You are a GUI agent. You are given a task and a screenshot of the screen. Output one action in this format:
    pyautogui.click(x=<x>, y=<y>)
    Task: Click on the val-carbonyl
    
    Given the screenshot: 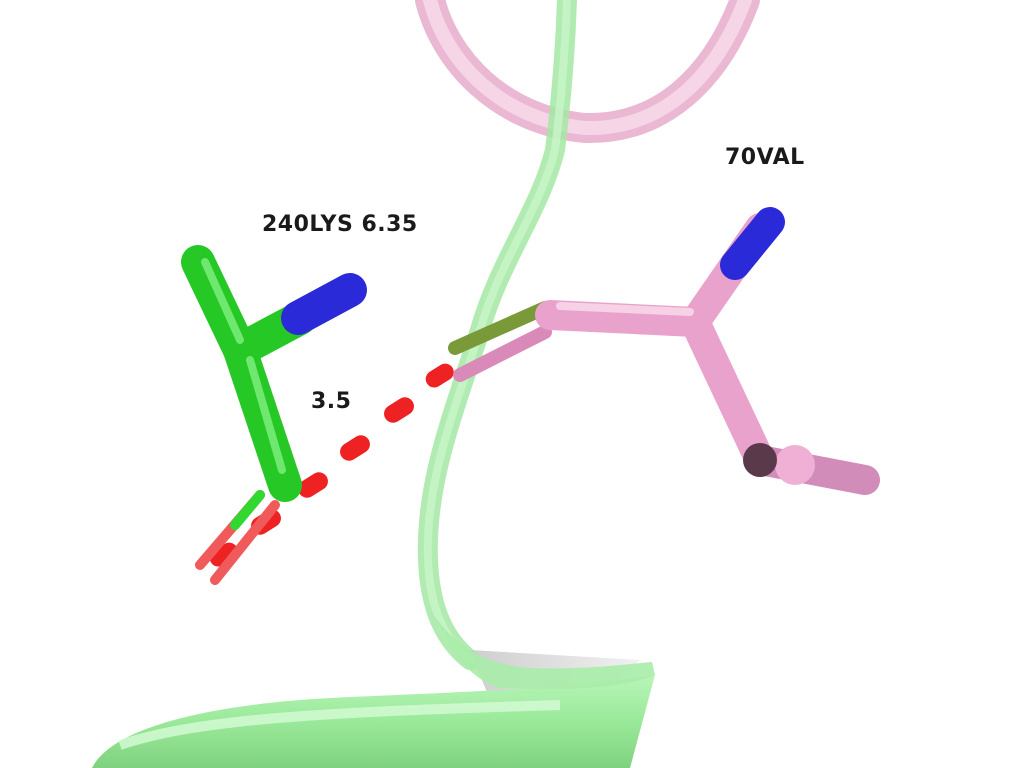 What is the action you would take?
    pyautogui.click(x=500, y=341)
    